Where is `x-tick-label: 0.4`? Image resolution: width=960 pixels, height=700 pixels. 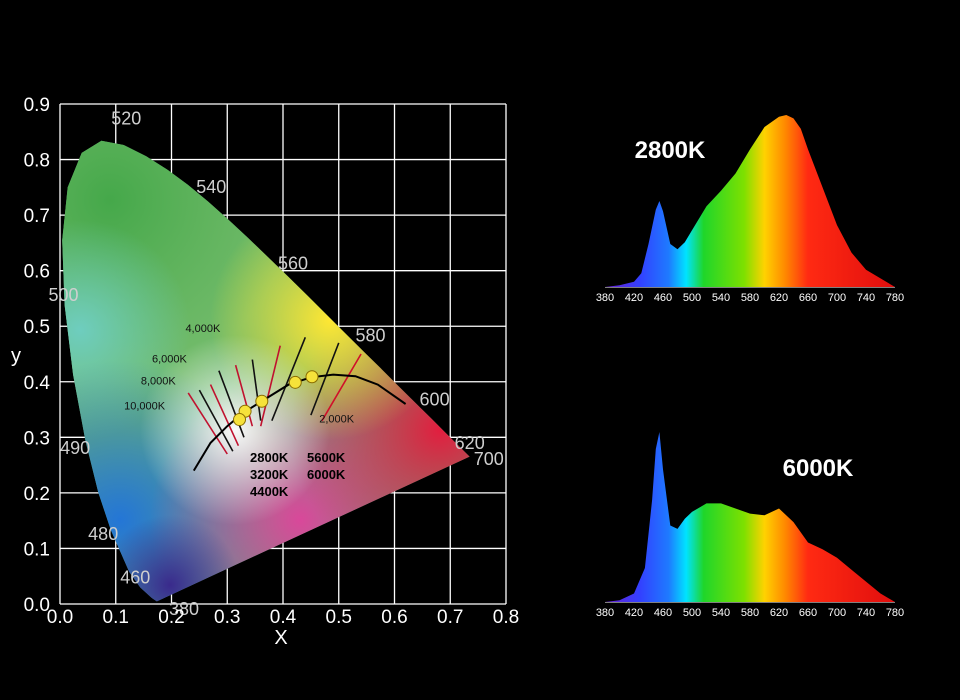
x-tick-label: 0.4 is located at coordinates (283, 617).